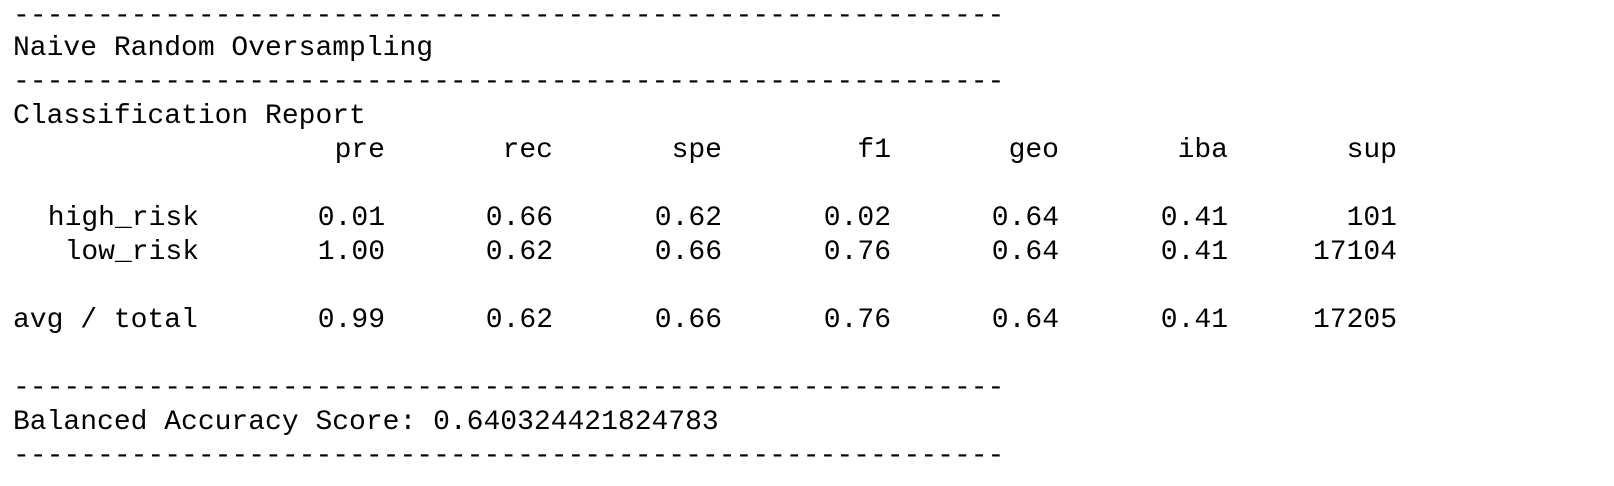 This screenshot has height=486, width=1614. Describe the element at coordinates (857, 218) in the screenshot. I see `table-cell: 0.02` at that location.